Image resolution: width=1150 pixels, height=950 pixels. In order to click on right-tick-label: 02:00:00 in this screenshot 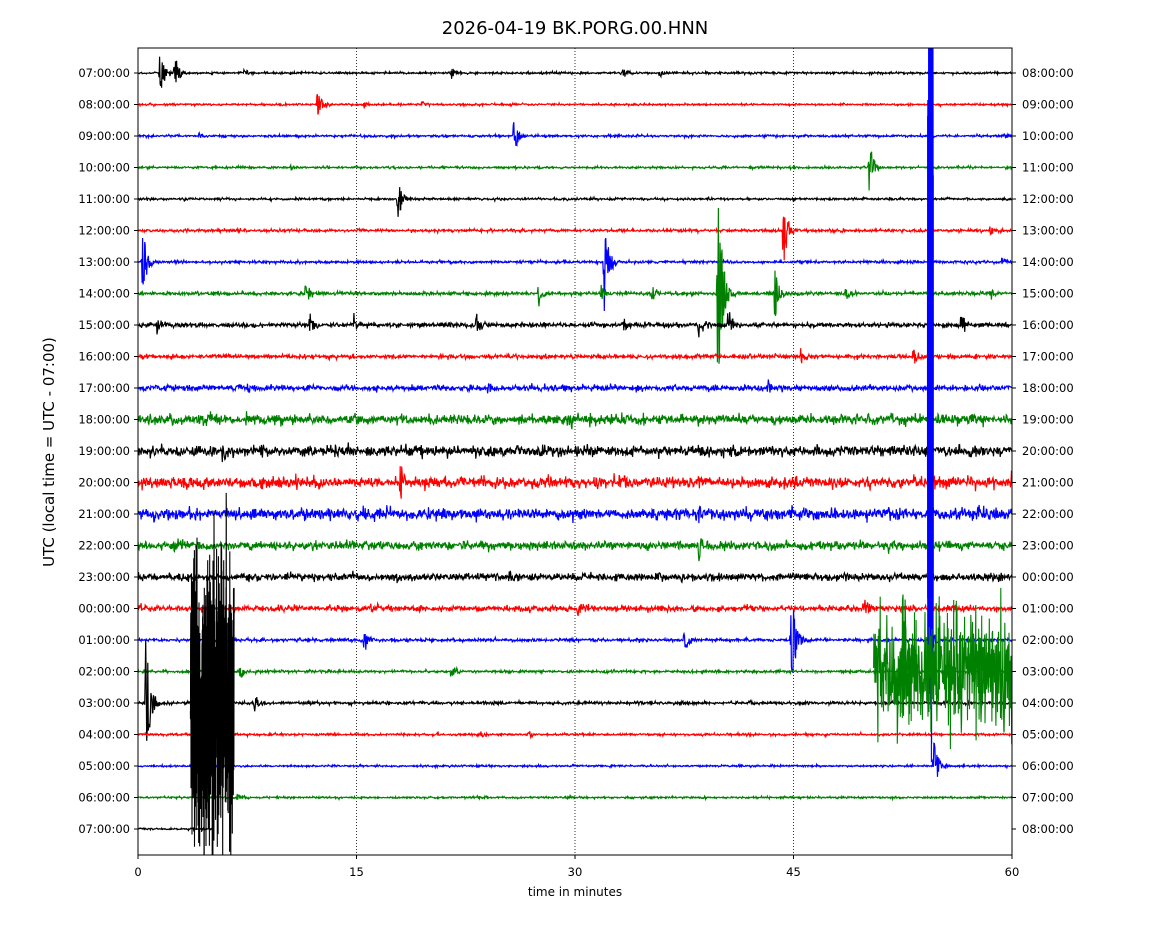, I will do `click(1048, 640)`.